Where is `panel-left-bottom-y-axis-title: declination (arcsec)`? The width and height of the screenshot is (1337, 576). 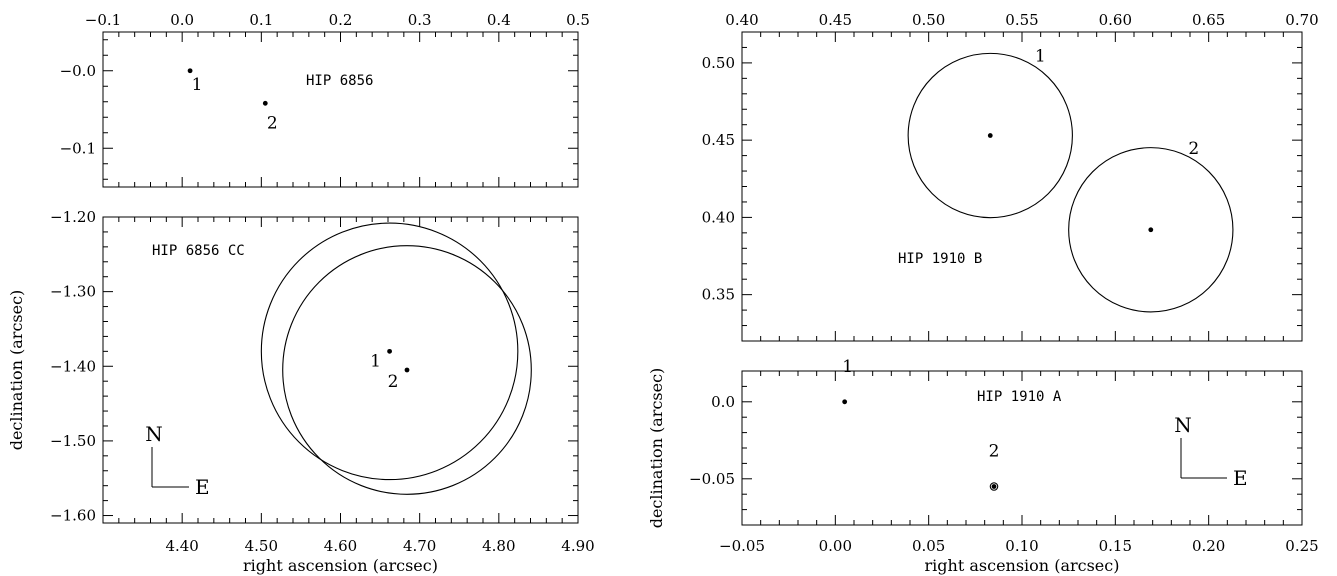
panel-left-bottom-y-axis-title: declination (arcsec) is located at coordinates (16, 370).